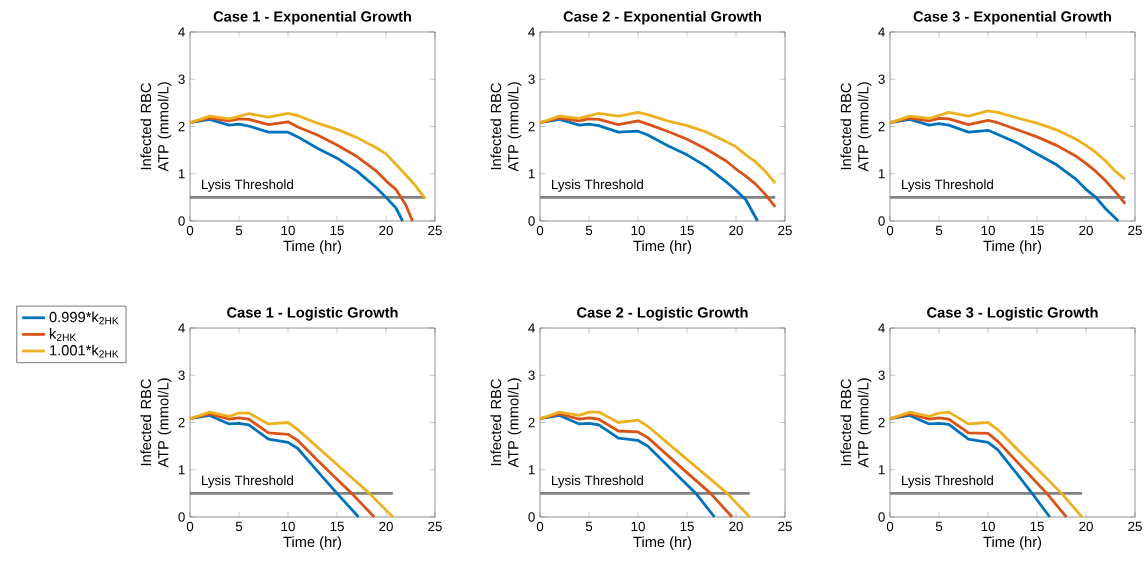  What do you see at coordinates (312, 17) in the screenshot?
I see `chart-title: Case 1 - Exponential Growth` at bounding box center [312, 17].